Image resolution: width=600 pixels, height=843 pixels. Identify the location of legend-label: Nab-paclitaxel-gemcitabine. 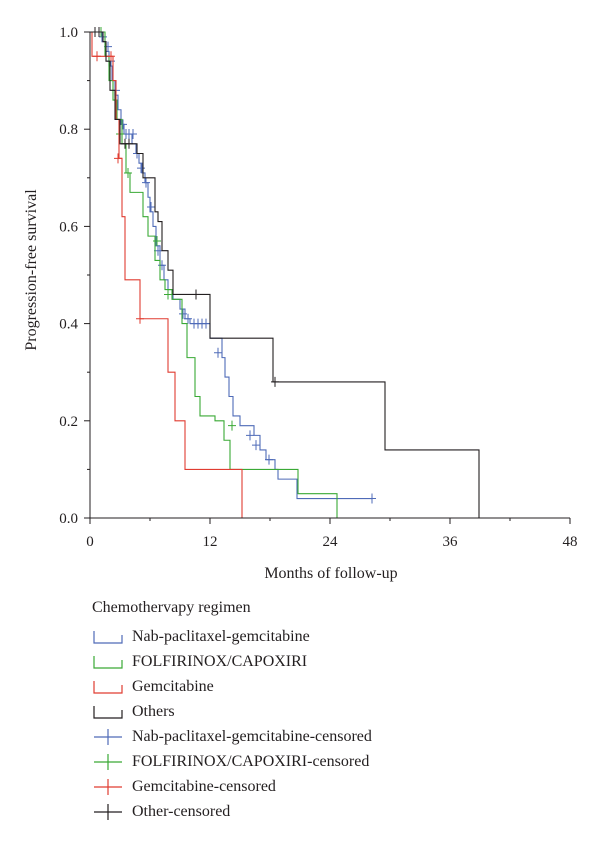
(221, 636).